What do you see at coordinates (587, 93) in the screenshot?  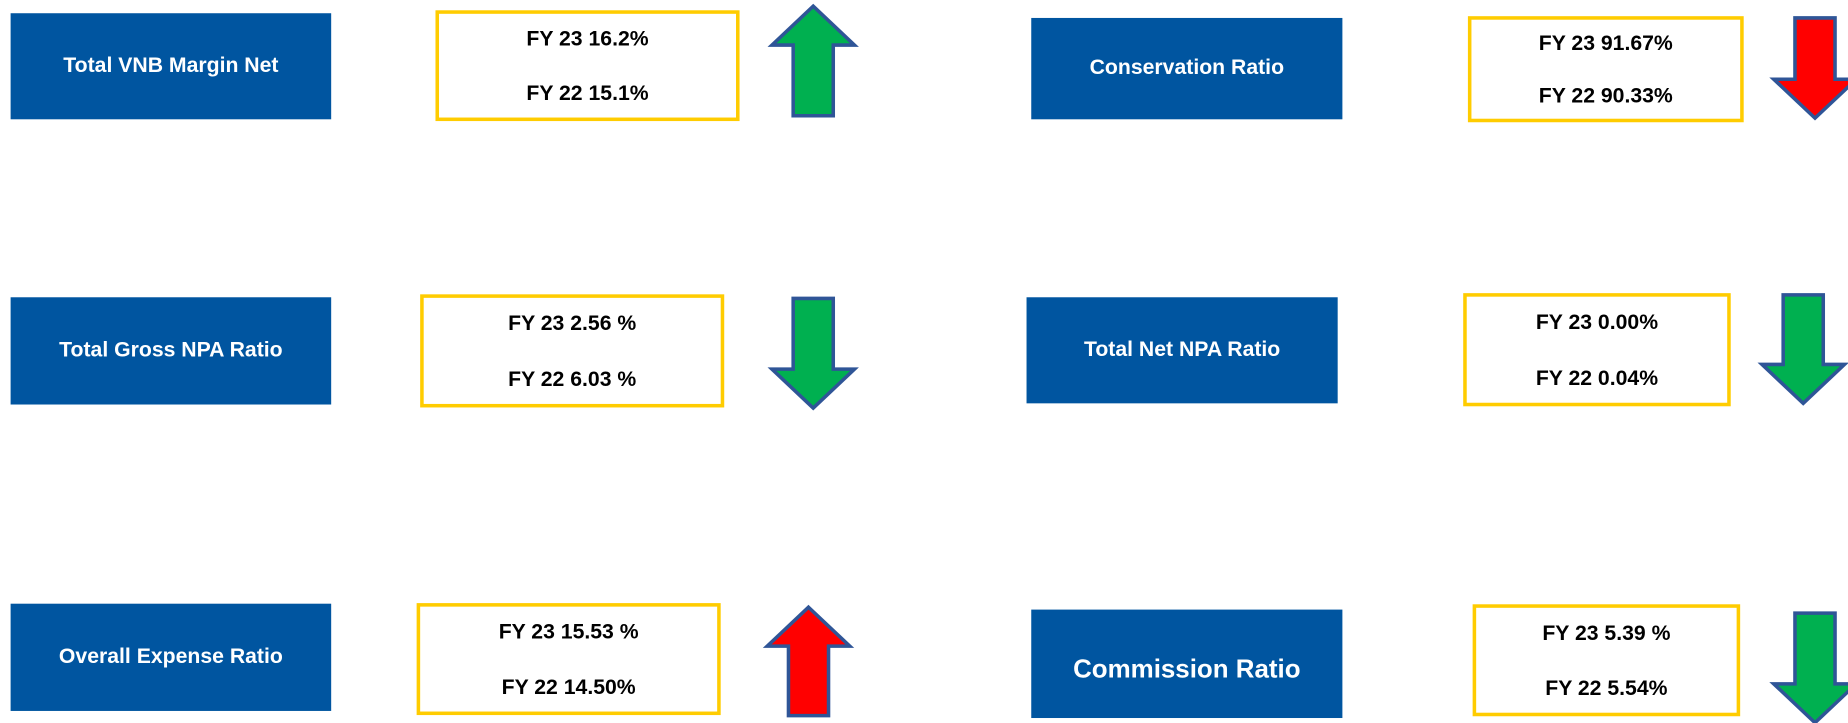 I see `fy22-value: FY 22 15.1%` at bounding box center [587, 93].